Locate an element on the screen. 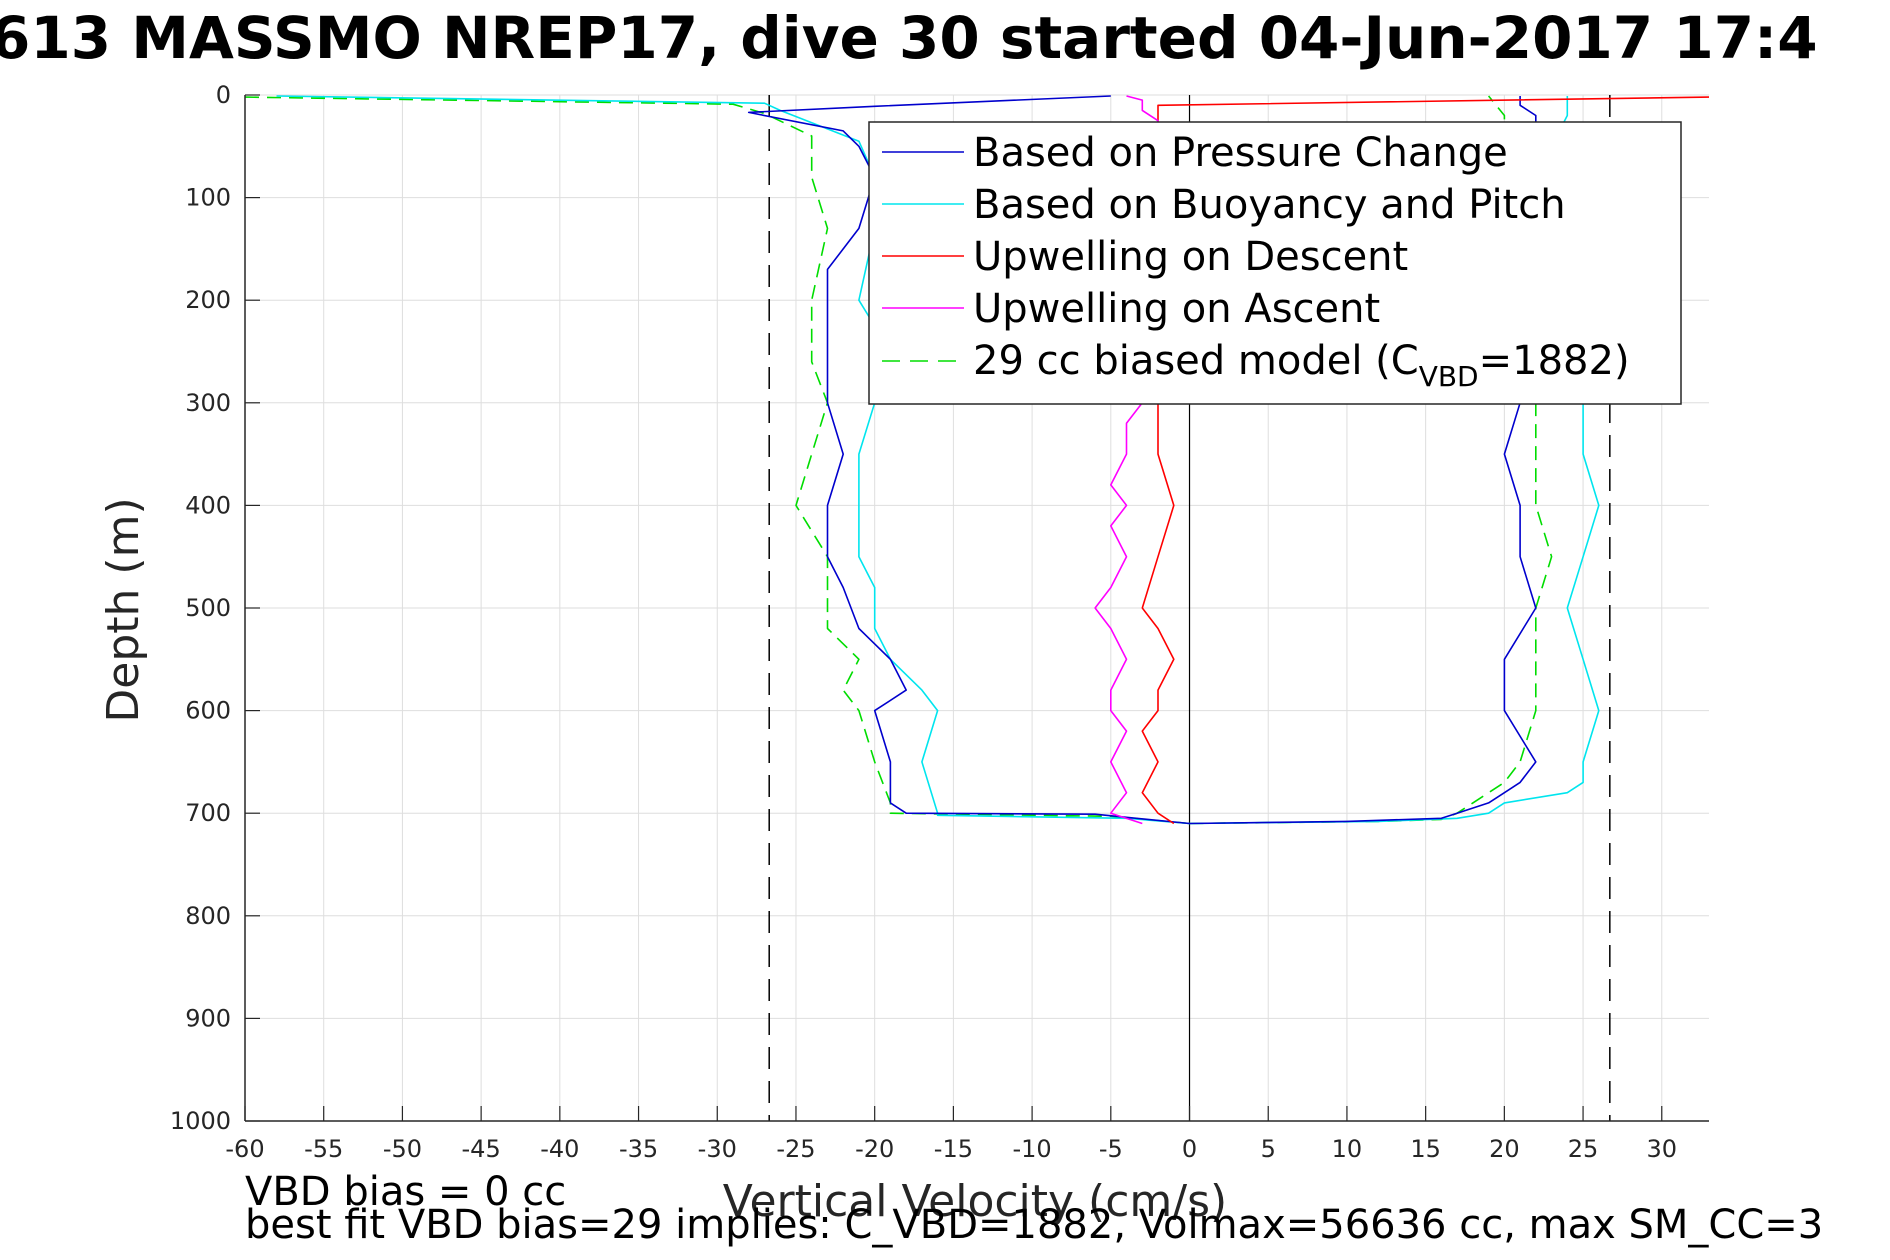 The width and height of the screenshot is (1890, 1260). y-axis-label: Depth (m) is located at coordinates (123, 609).